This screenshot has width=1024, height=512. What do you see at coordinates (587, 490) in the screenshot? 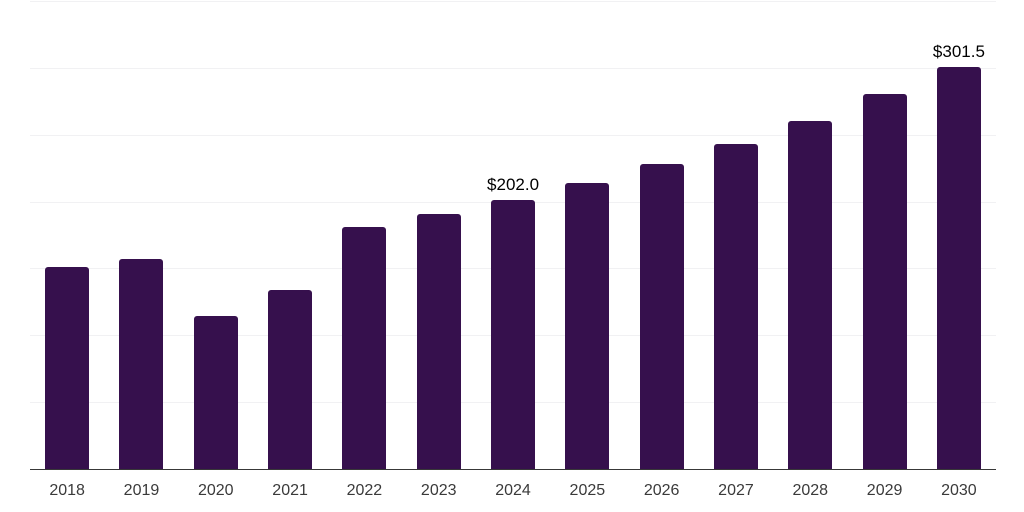
I see `x-tick-label: 2025` at bounding box center [587, 490].